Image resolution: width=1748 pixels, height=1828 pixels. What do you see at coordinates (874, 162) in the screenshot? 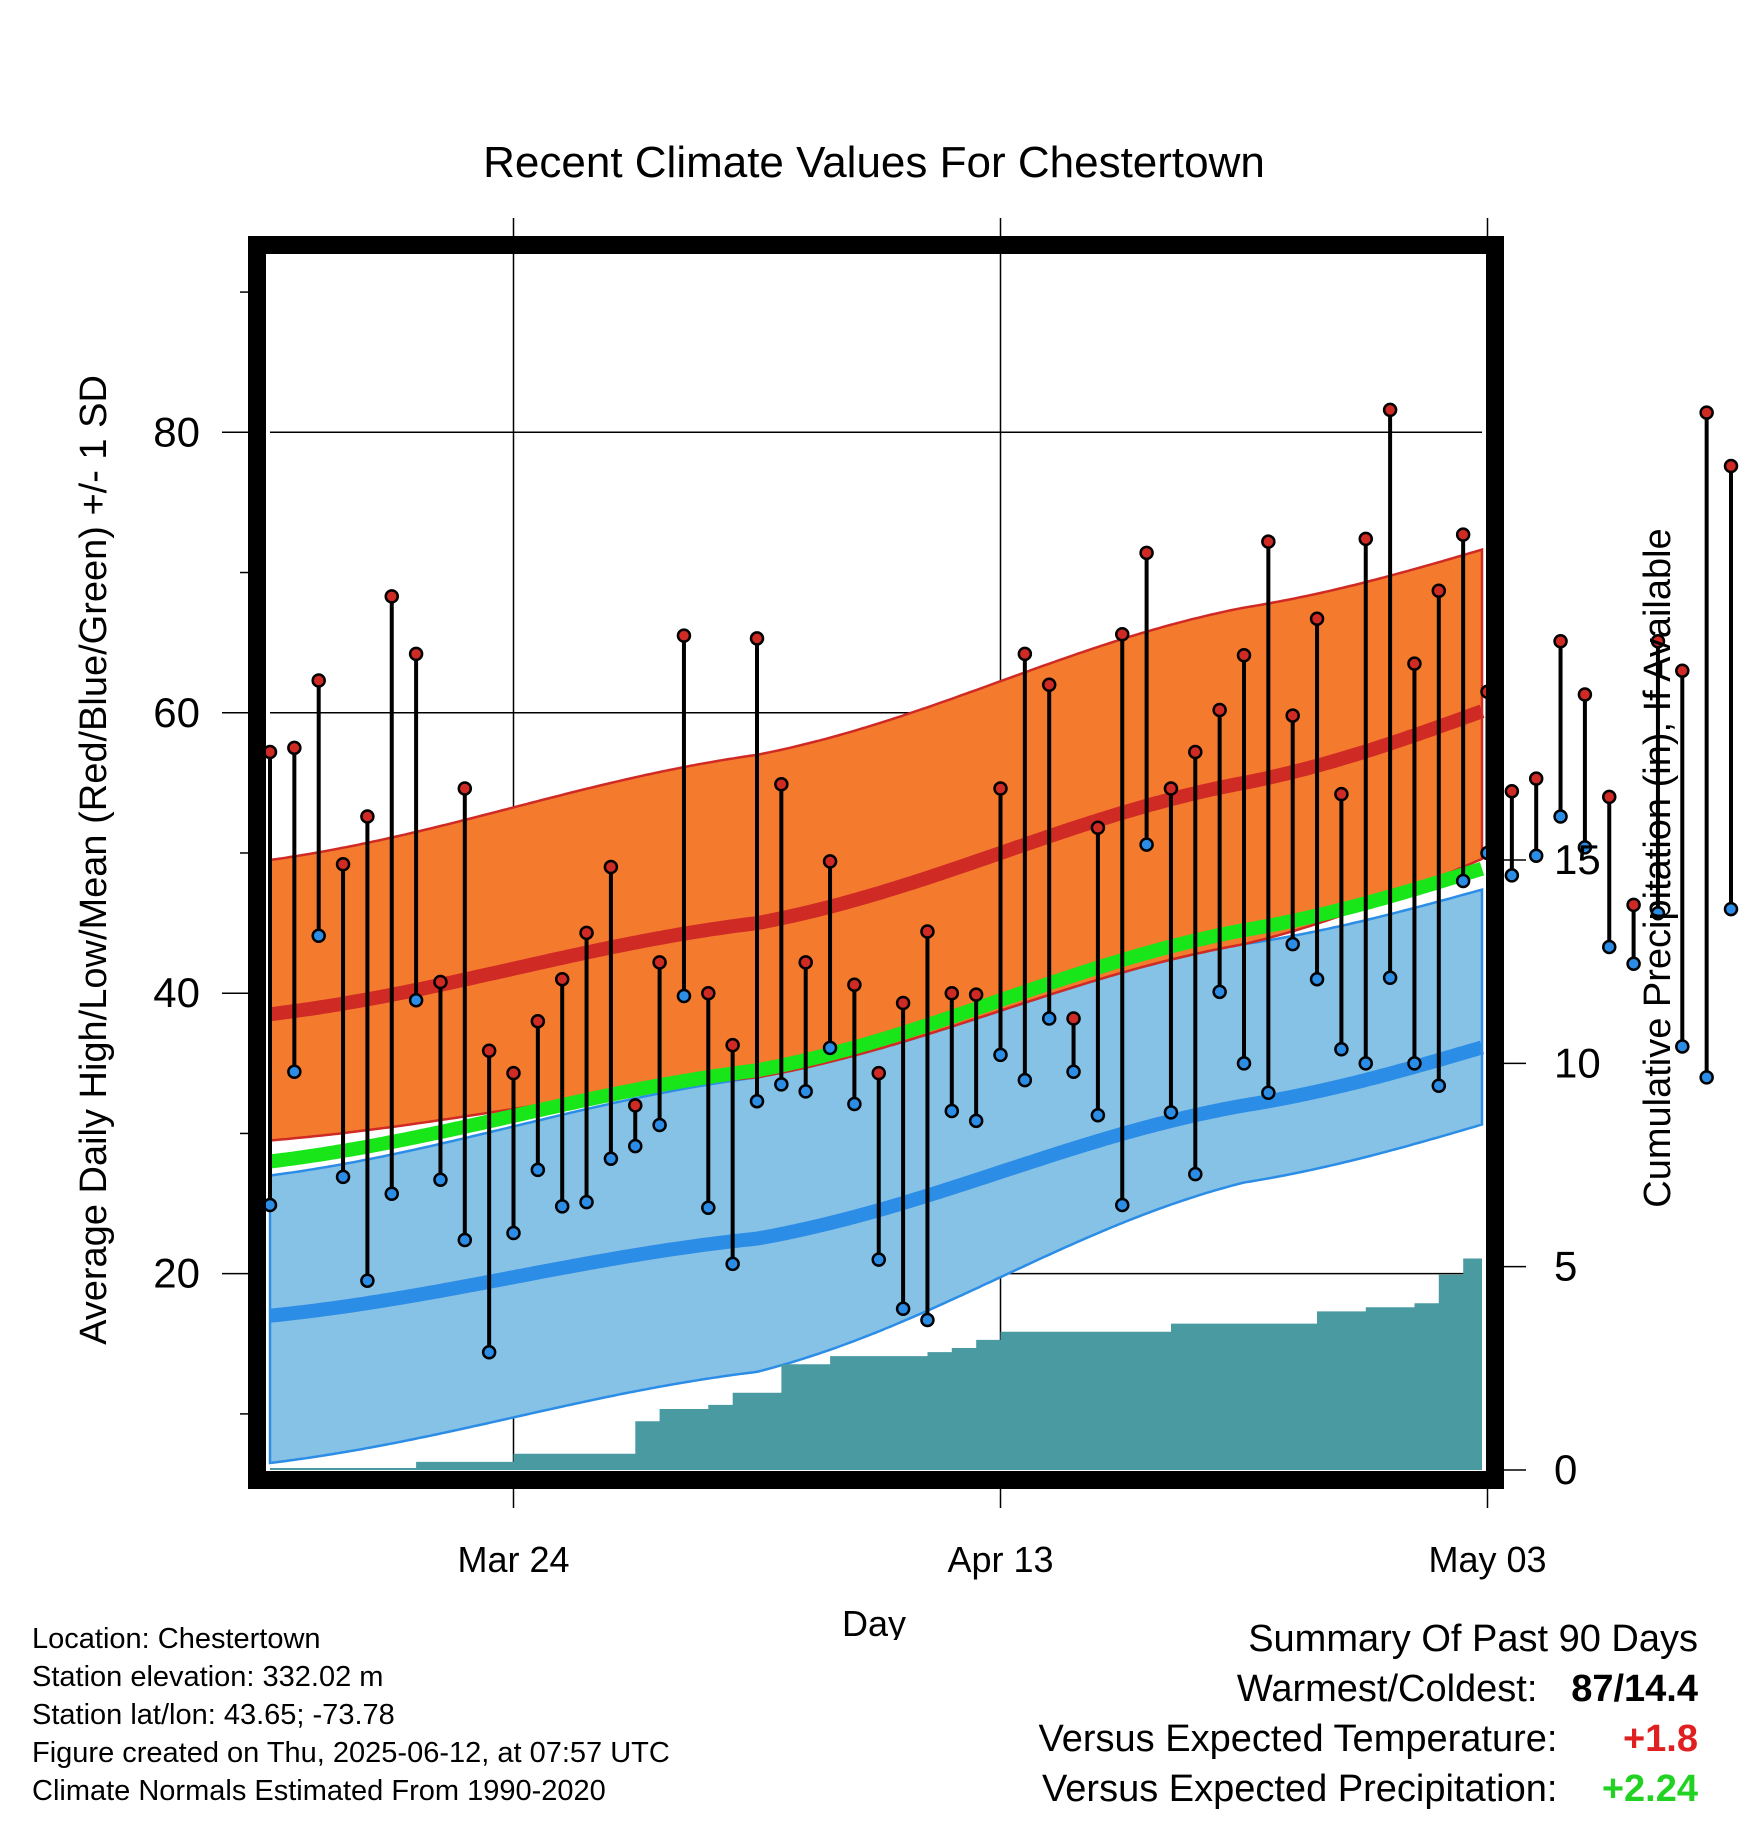
I see `chart-title: Recent Climate Values For Chestertown` at bounding box center [874, 162].